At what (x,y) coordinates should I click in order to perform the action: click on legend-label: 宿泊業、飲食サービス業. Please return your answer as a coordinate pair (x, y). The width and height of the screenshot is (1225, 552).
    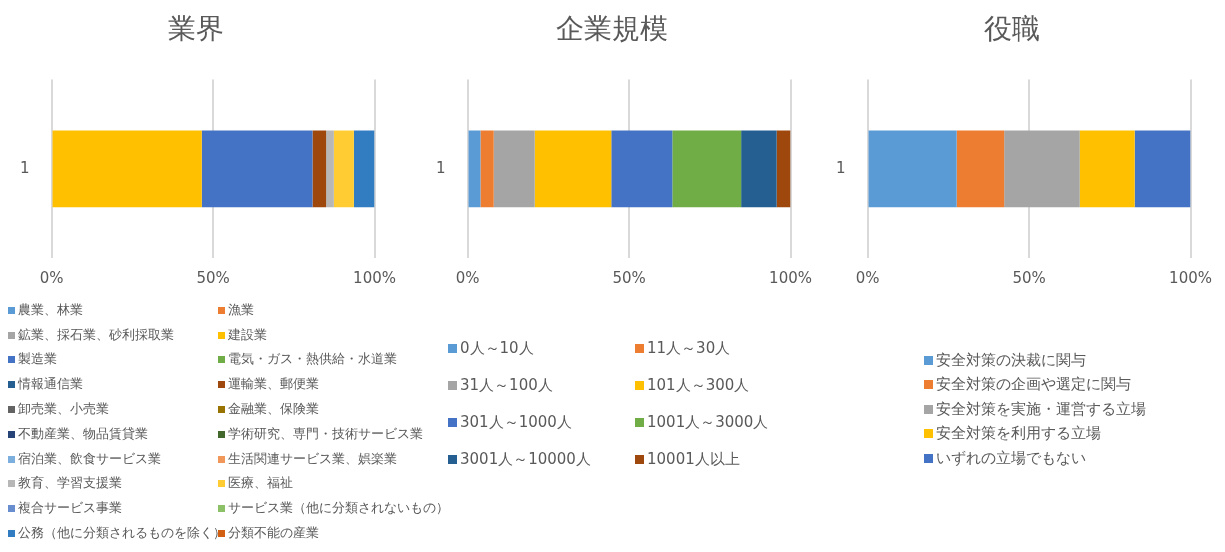
    Looking at the image, I should click on (89, 459).